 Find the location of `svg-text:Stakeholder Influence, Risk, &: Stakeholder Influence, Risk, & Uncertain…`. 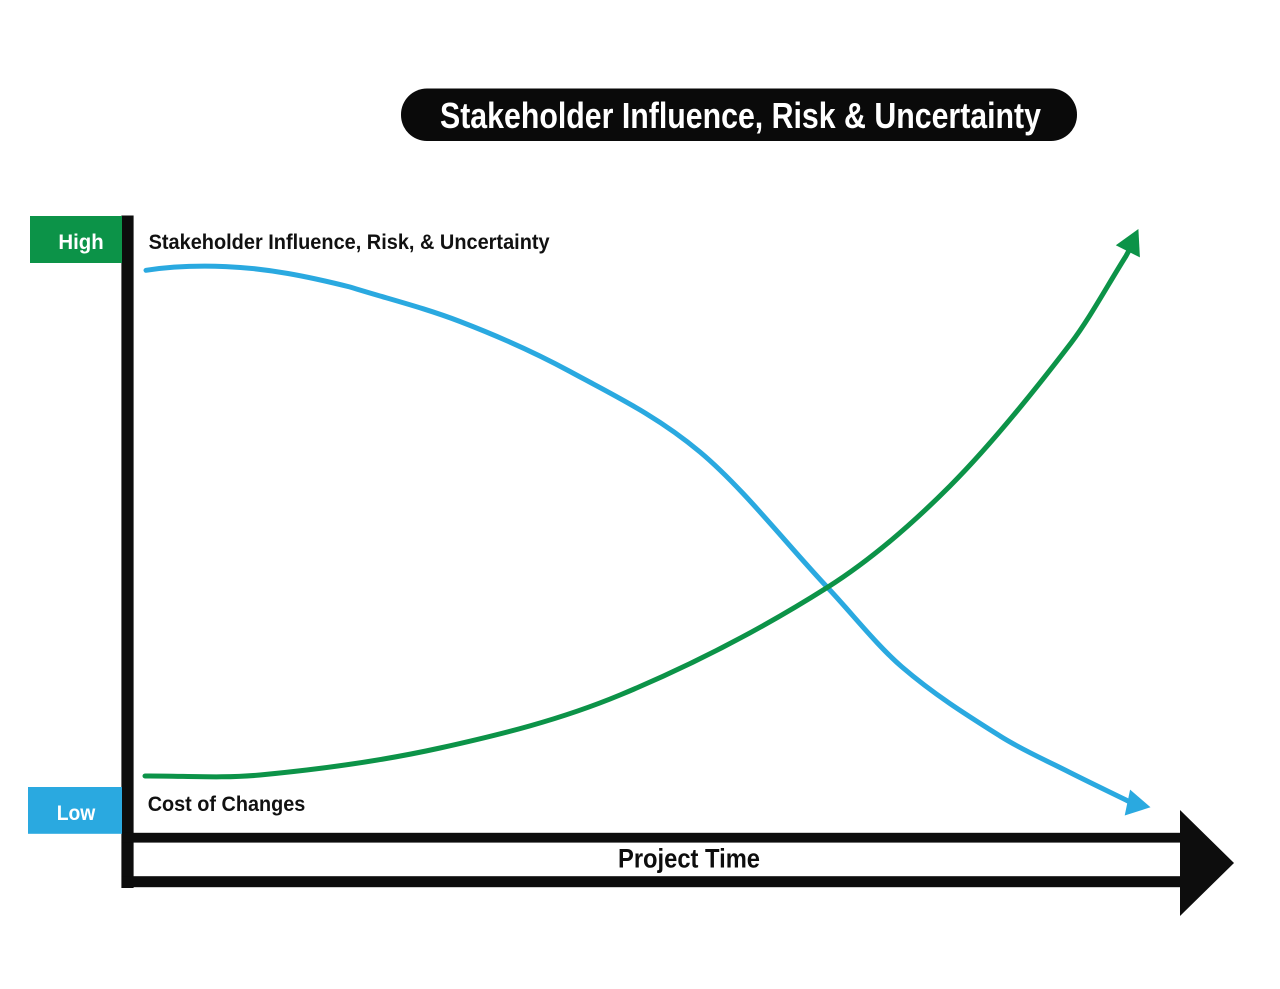

svg-text:Stakeholder Influence, Risk, &: Stakeholder Influence, Risk, & Uncertain… is located at coordinates (349, 242).